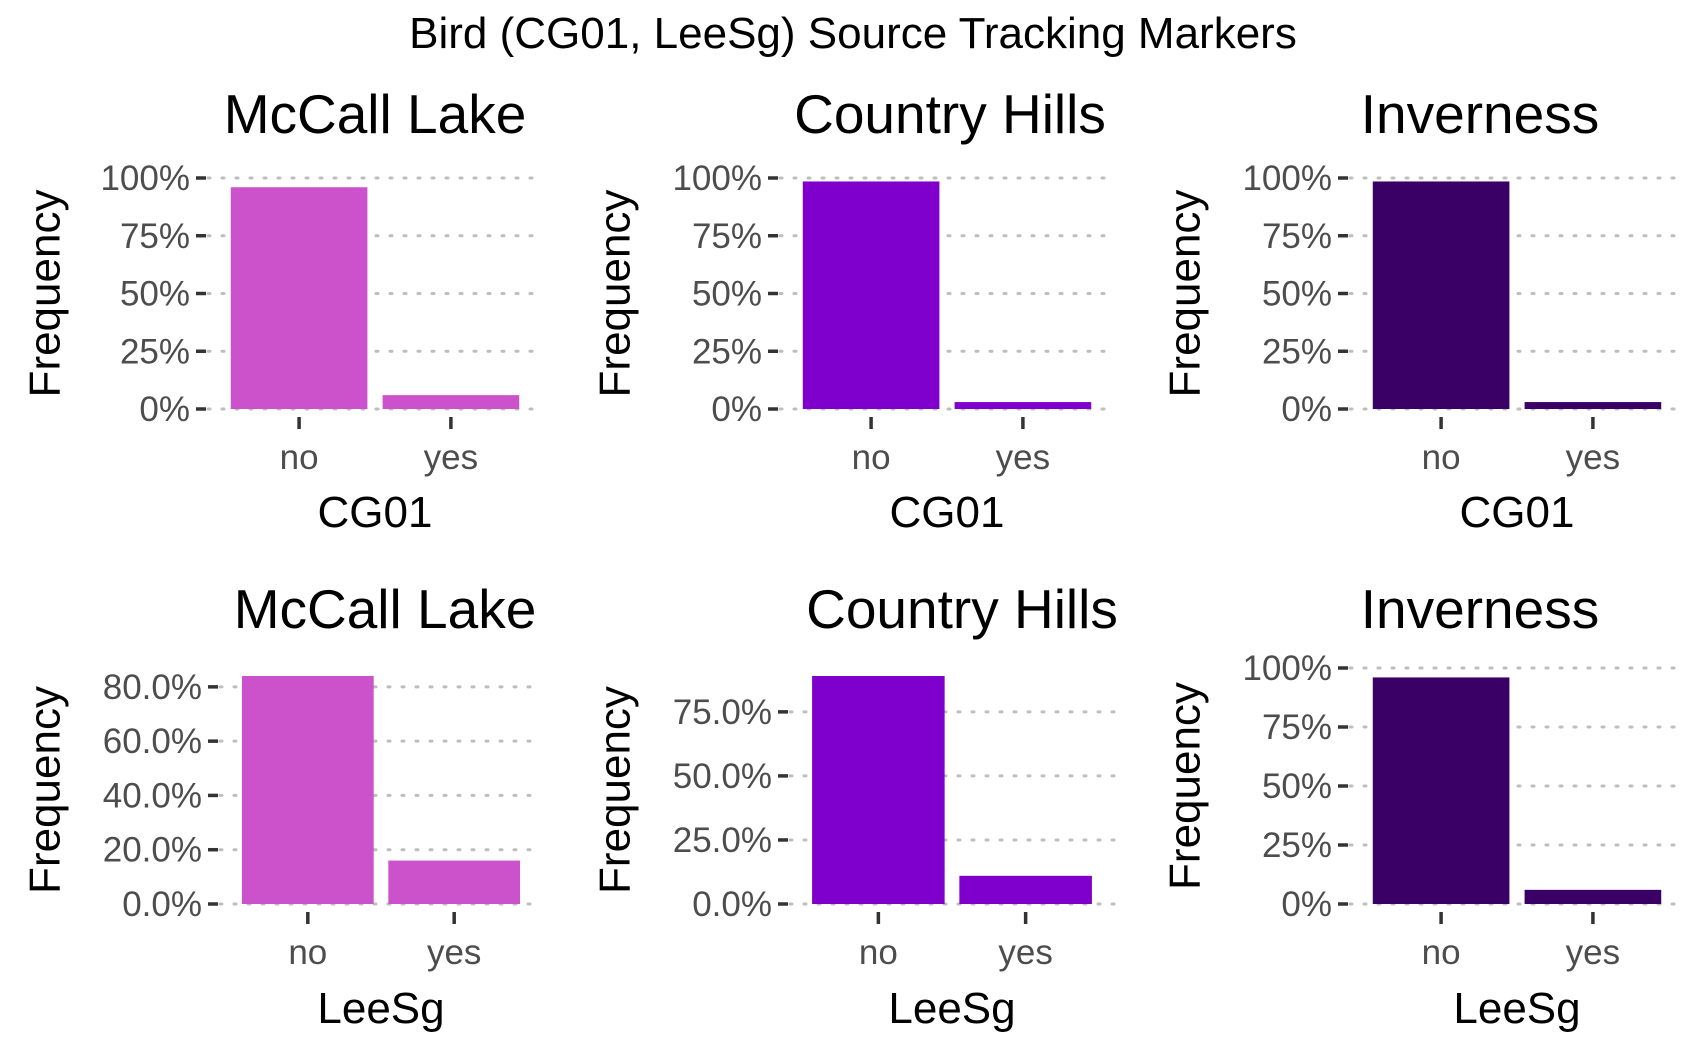 The width and height of the screenshot is (1706, 1054). What do you see at coordinates (152, 687) in the screenshot?
I see `y-tick-label: 80.0%` at bounding box center [152, 687].